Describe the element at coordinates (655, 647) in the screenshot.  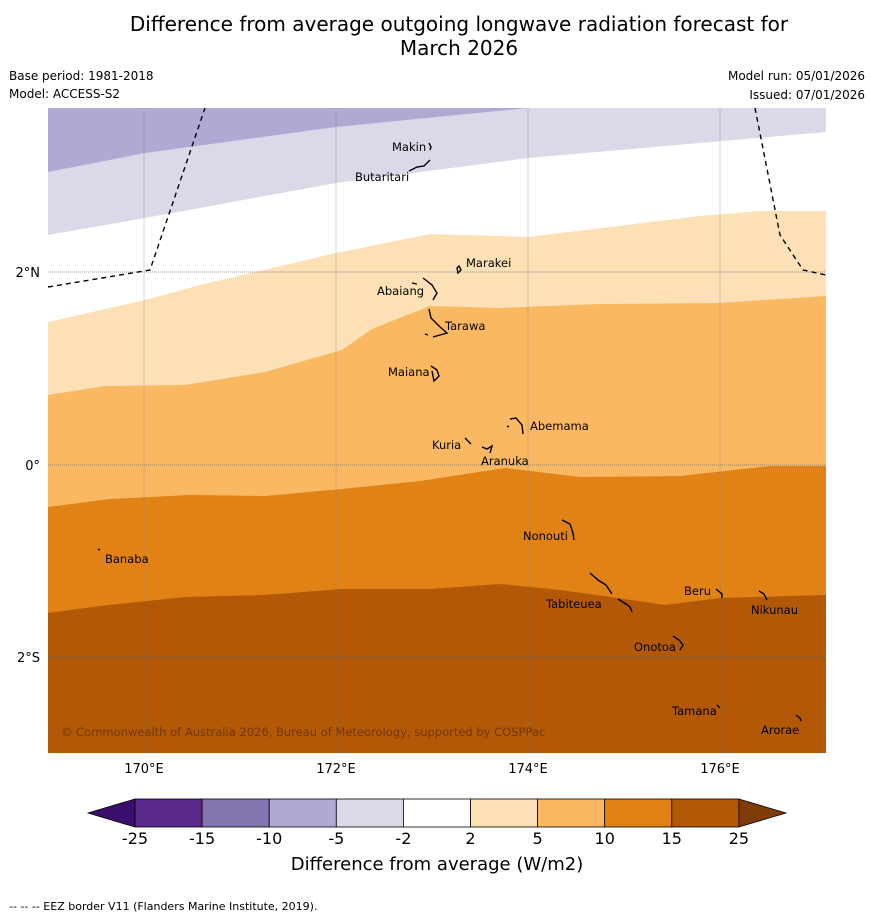
I see `label-onotoa: Onotoa` at that location.